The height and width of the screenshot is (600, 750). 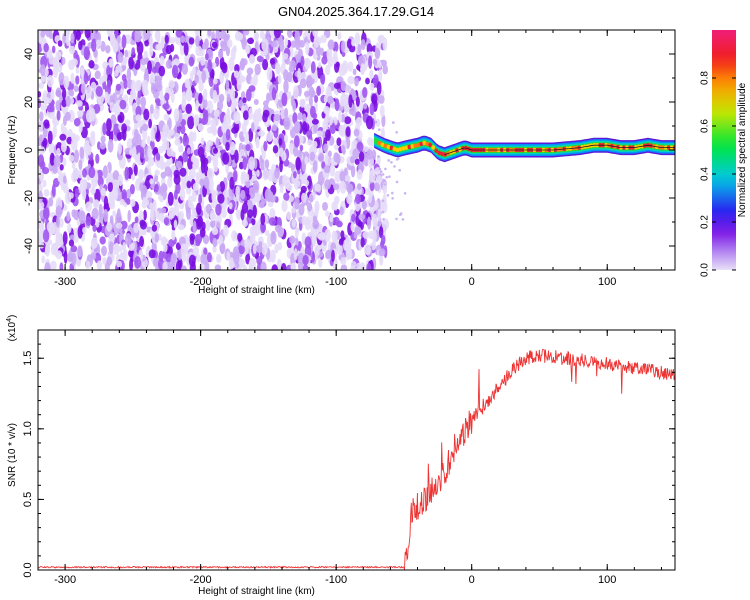 I want to click on y-tick-label: 1.5, so click(x=28, y=358).